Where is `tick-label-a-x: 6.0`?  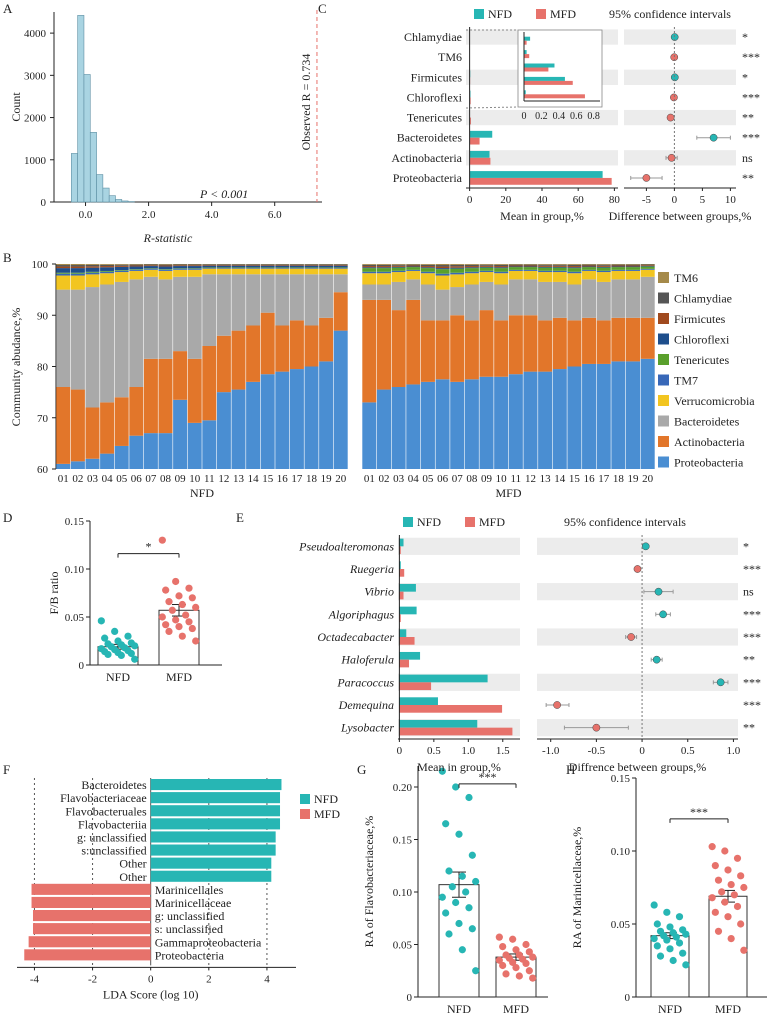 tick-label-a-x: 6.0 is located at coordinates (275, 215).